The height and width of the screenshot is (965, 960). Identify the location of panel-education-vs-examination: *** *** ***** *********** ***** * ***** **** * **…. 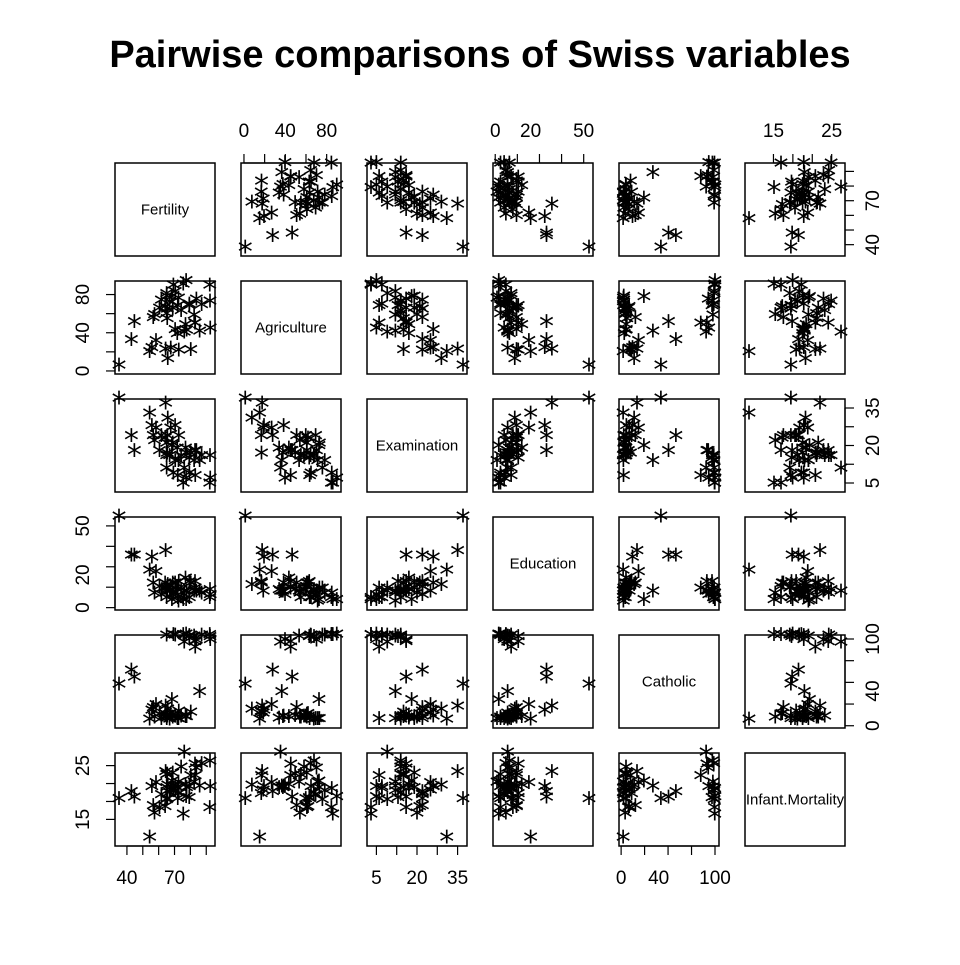
(417, 564).